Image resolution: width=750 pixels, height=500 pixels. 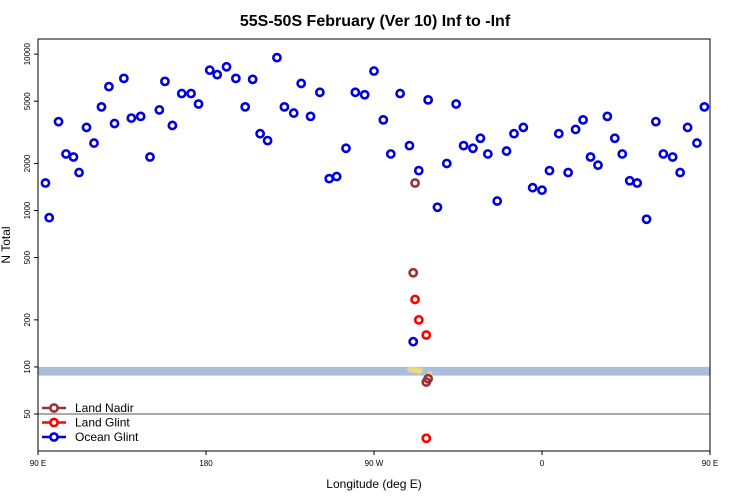 I want to click on legend-label: Land Glint, so click(x=102, y=423).